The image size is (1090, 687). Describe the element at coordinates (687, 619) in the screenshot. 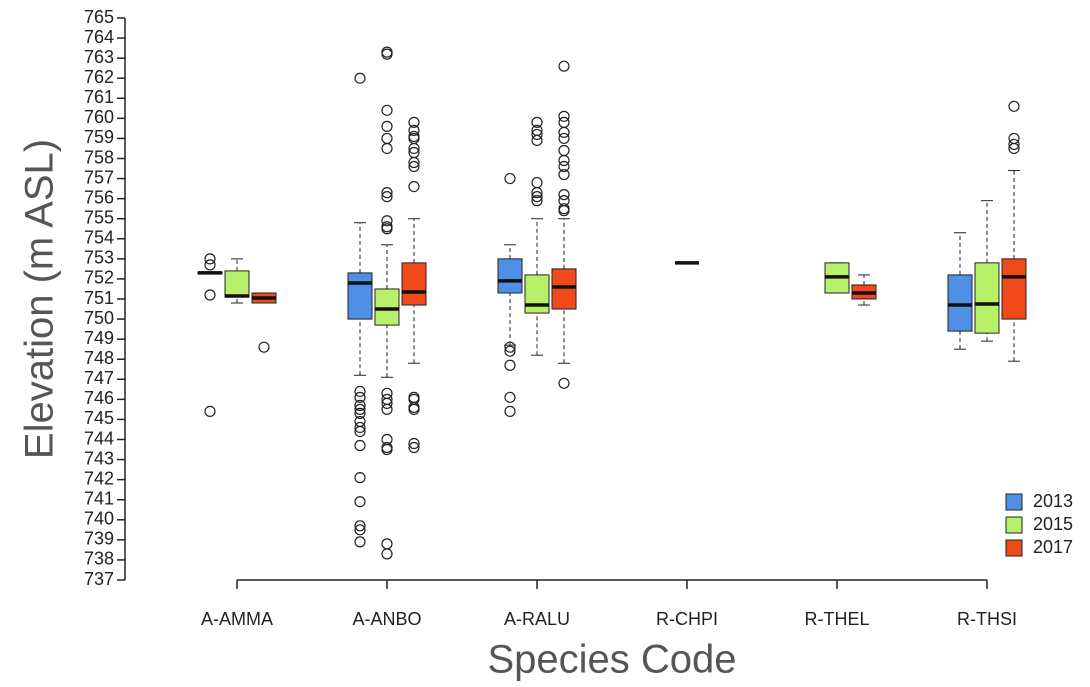

I see `x-tick-label: R-CHPI` at that location.